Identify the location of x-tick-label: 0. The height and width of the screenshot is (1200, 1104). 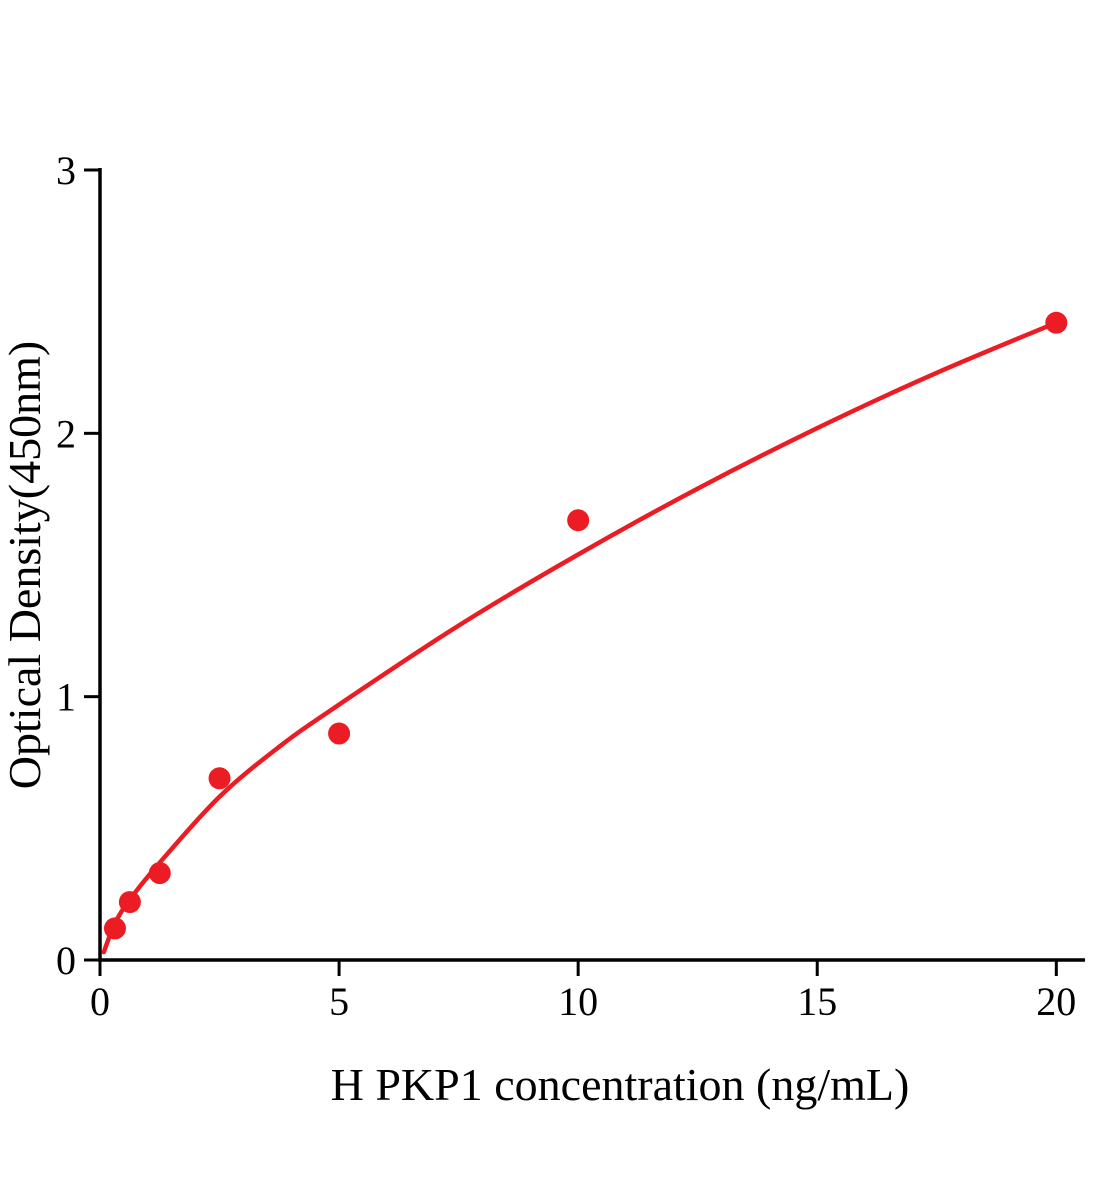
(100, 1001).